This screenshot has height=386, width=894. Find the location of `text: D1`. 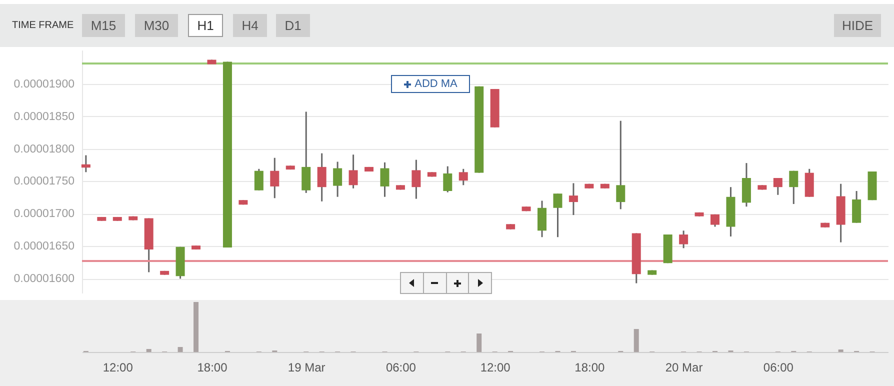

text: D1 is located at coordinates (293, 25).